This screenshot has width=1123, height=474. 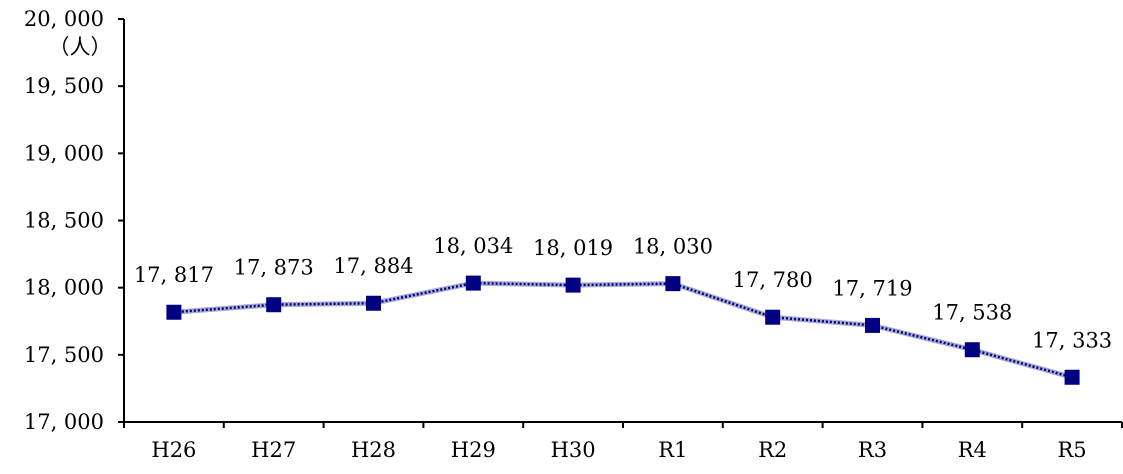 What do you see at coordinates (64, 288) in the screenshot?
I see `y-tick-label: 18, 000` at bounding box center [64, 288].